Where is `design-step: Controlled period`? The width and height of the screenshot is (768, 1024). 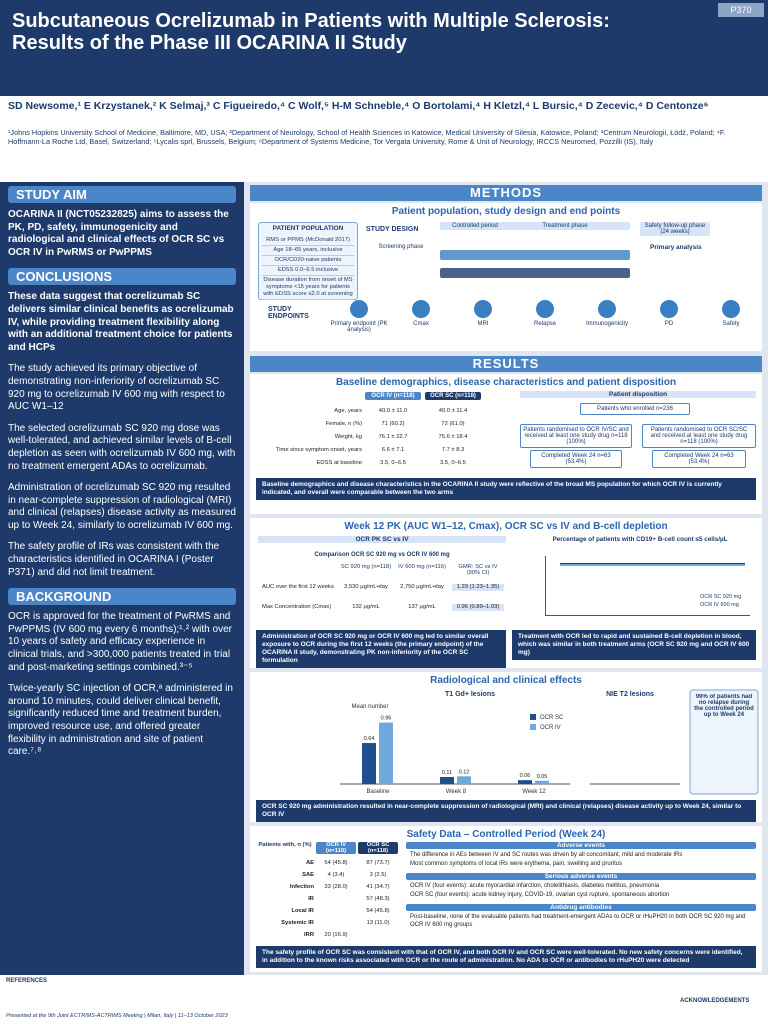 design-step: Controlled period is located at coordinates (475, 226).